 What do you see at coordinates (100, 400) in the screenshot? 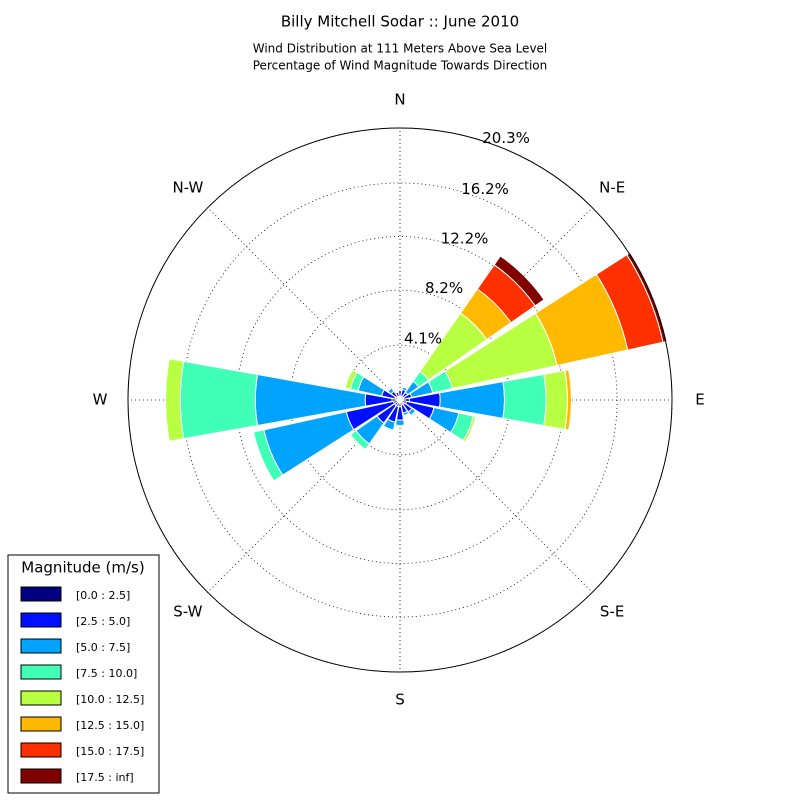
I see `direction-label: W` at bounding box center [100, 400].